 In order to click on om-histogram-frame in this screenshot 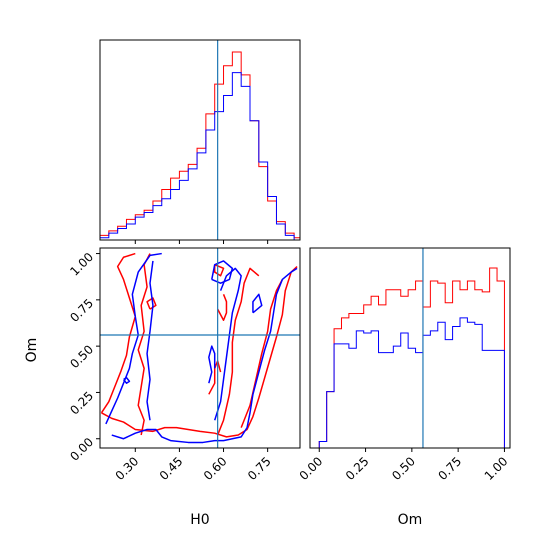, I will do `click(410, 348)`.